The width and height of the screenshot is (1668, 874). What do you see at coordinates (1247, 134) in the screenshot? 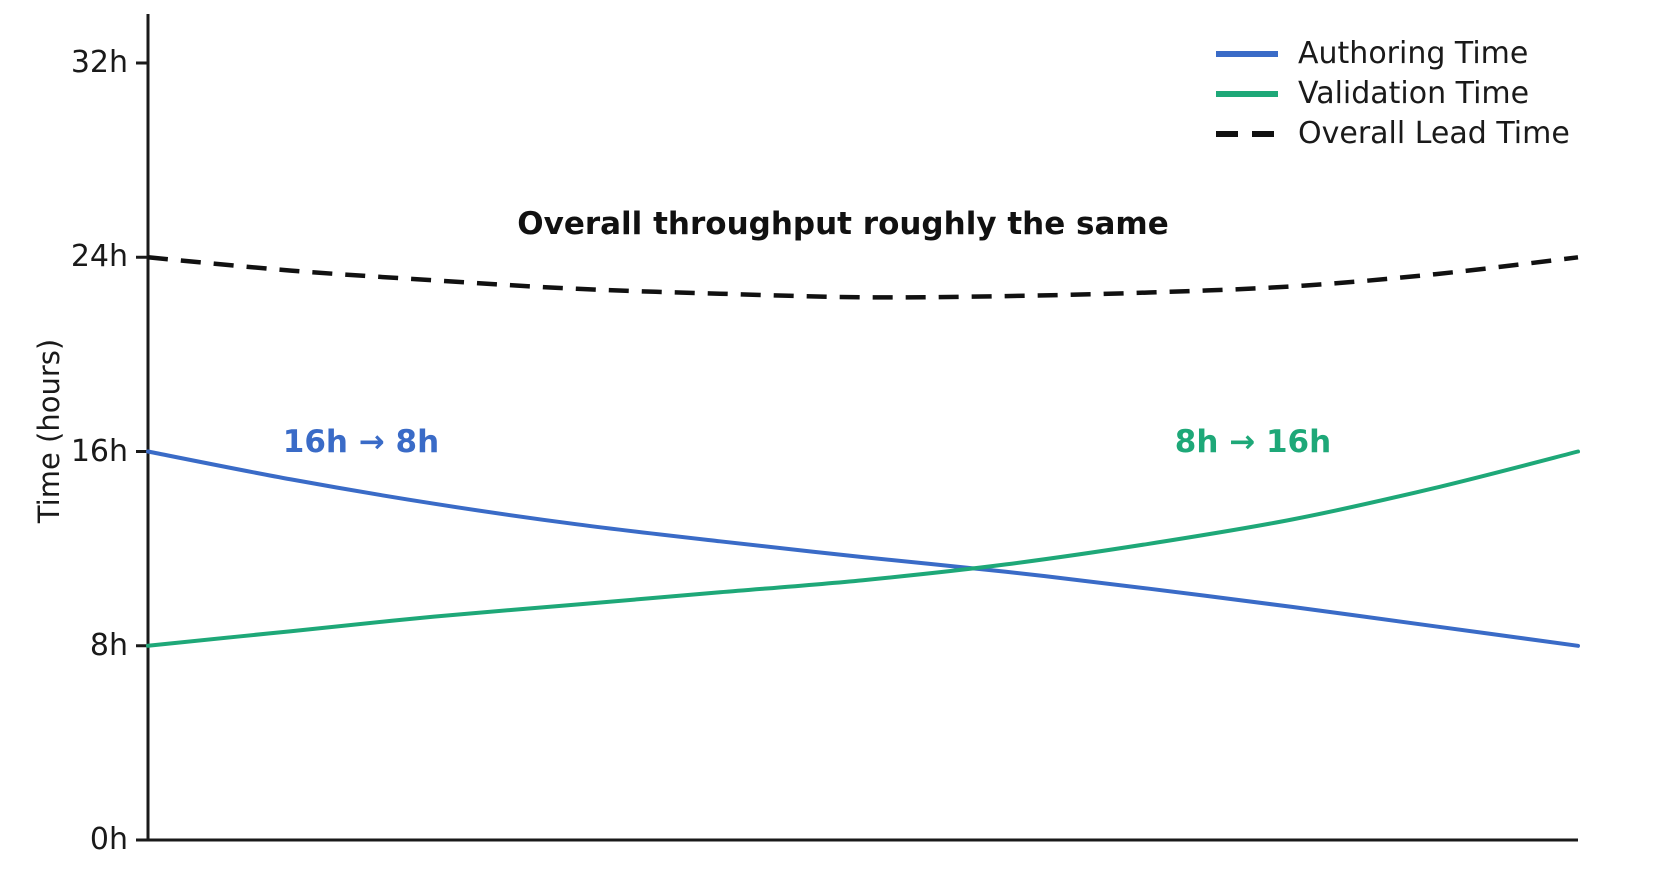
I see `overall-dashed-swatch-icon` at bounding box center [1247, 134].